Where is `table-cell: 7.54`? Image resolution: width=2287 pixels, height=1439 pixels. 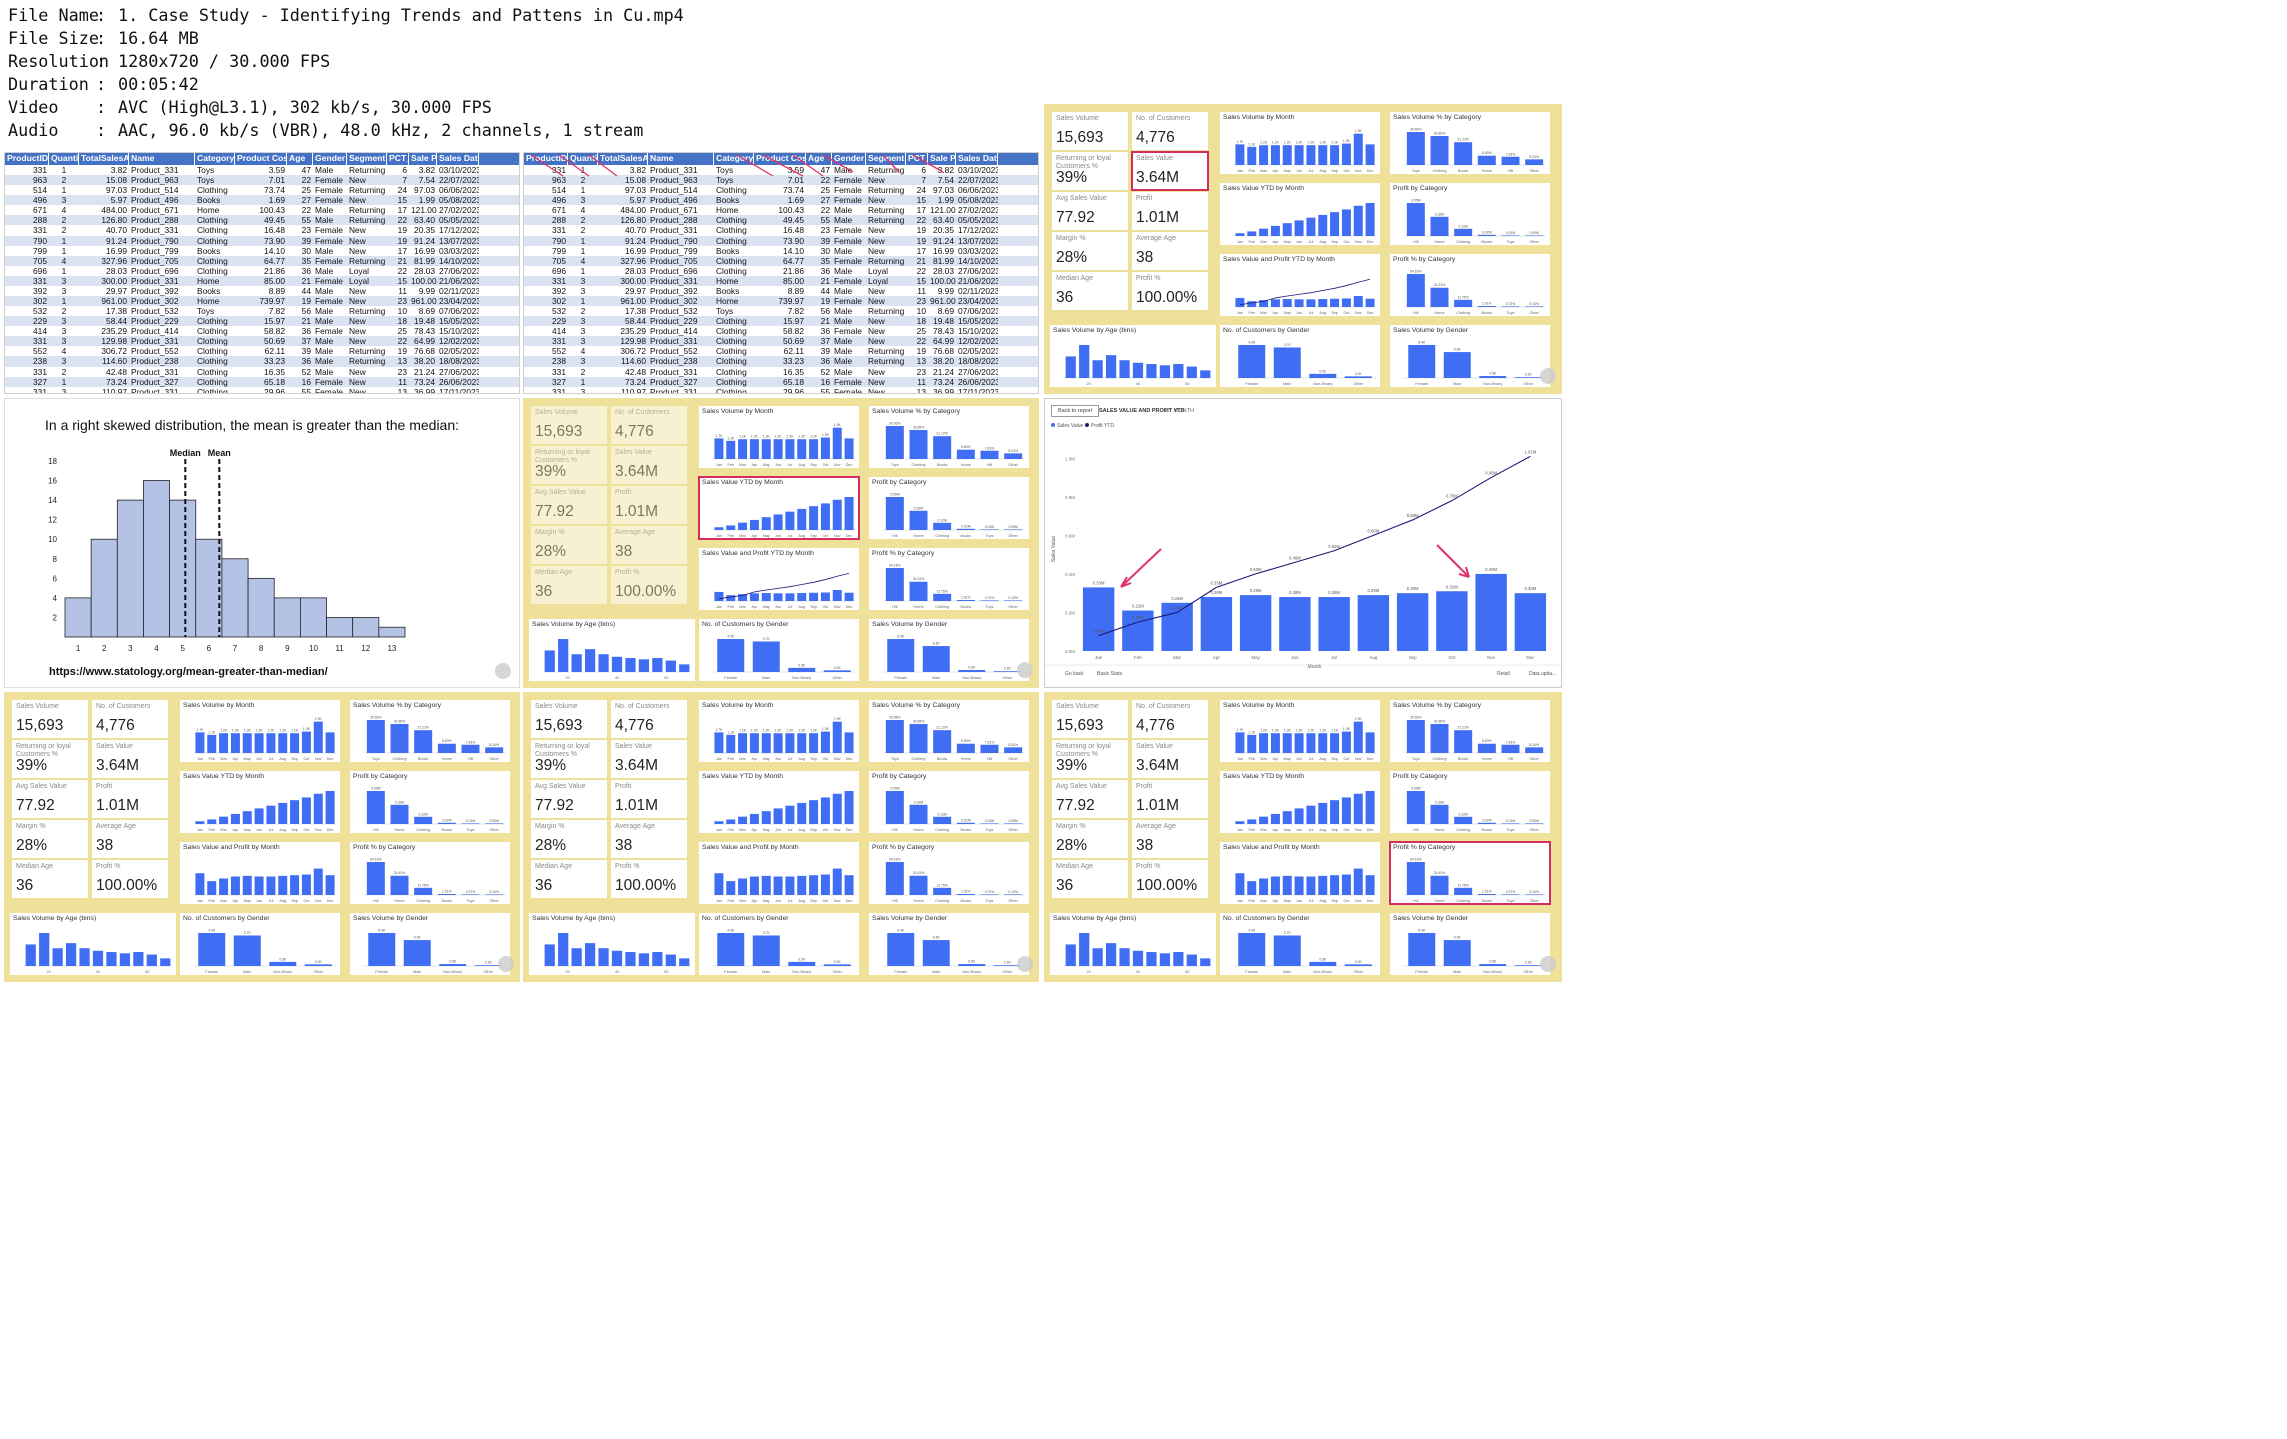
table-cell: 7.54 is located at coordinates (945, 180).